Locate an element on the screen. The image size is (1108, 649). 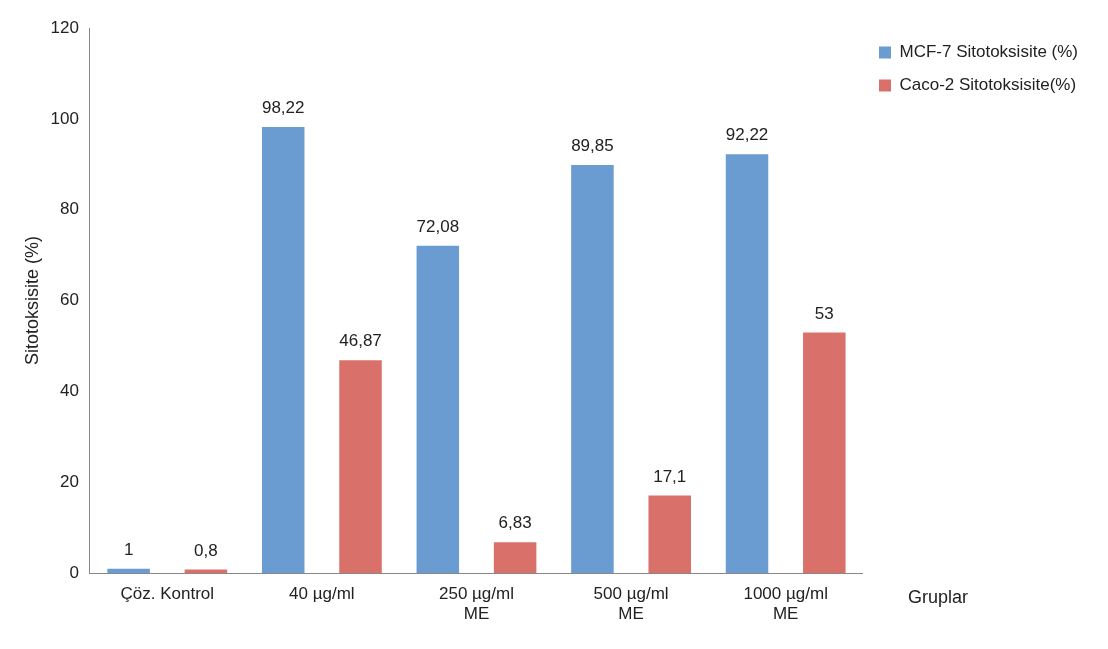
data-label: 6,83 is located at coordinates (515, 523).